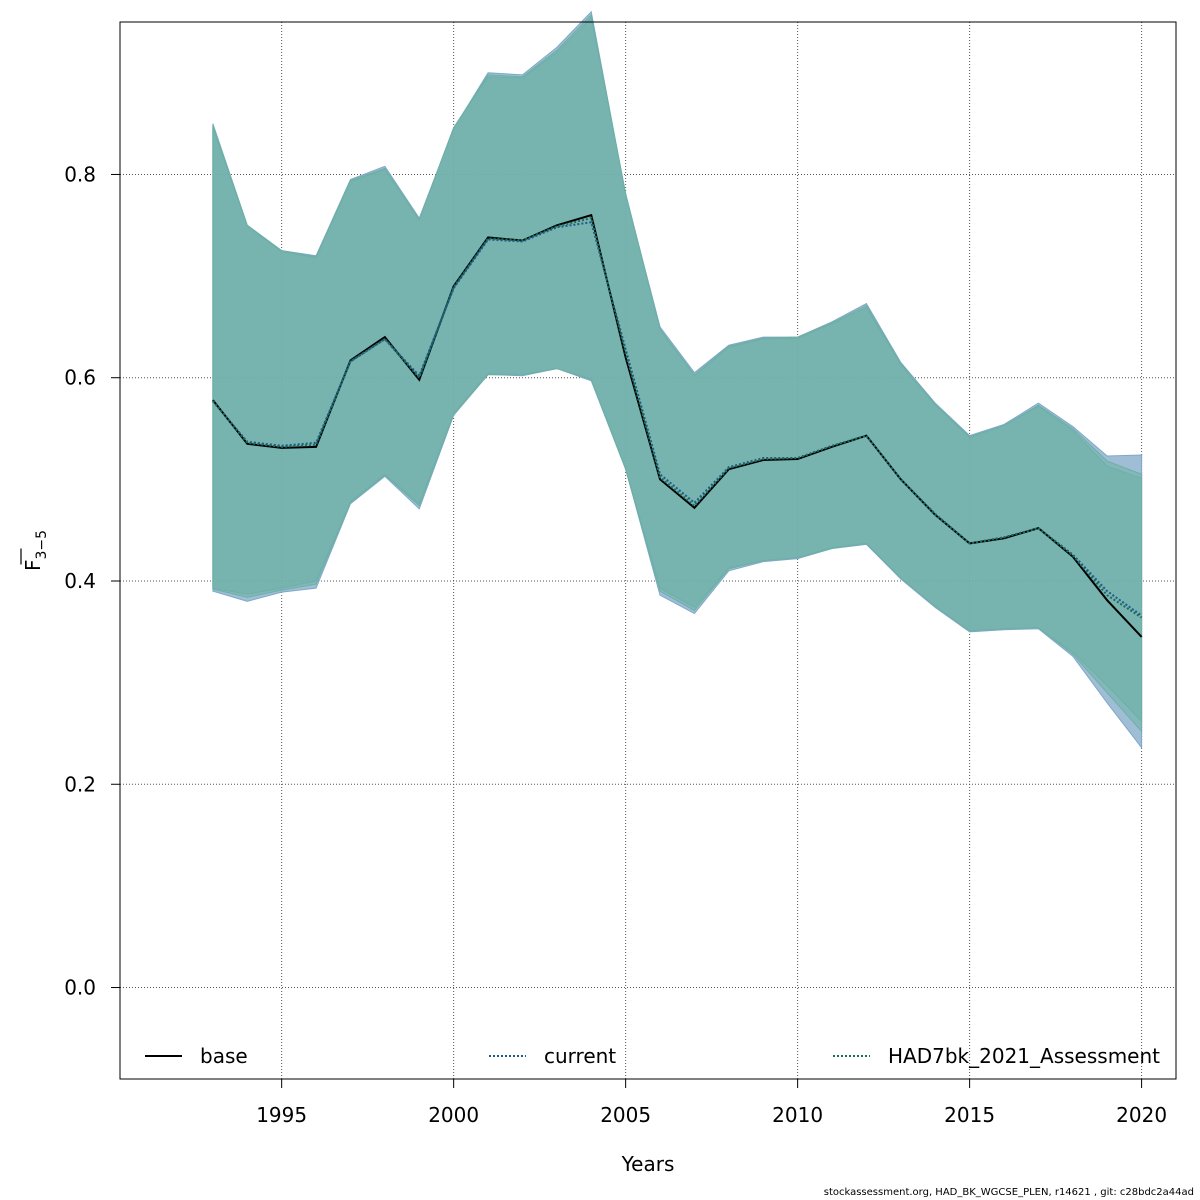  Describe the element at coordinates (580, 1056) in the screenshot. I see `legend-label-1: current` at that location.